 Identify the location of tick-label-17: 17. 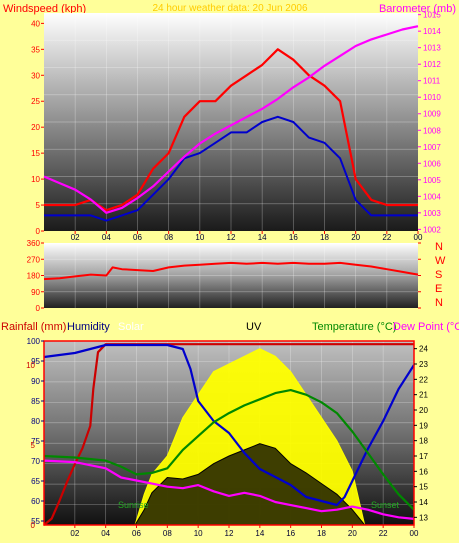
(423, 456).